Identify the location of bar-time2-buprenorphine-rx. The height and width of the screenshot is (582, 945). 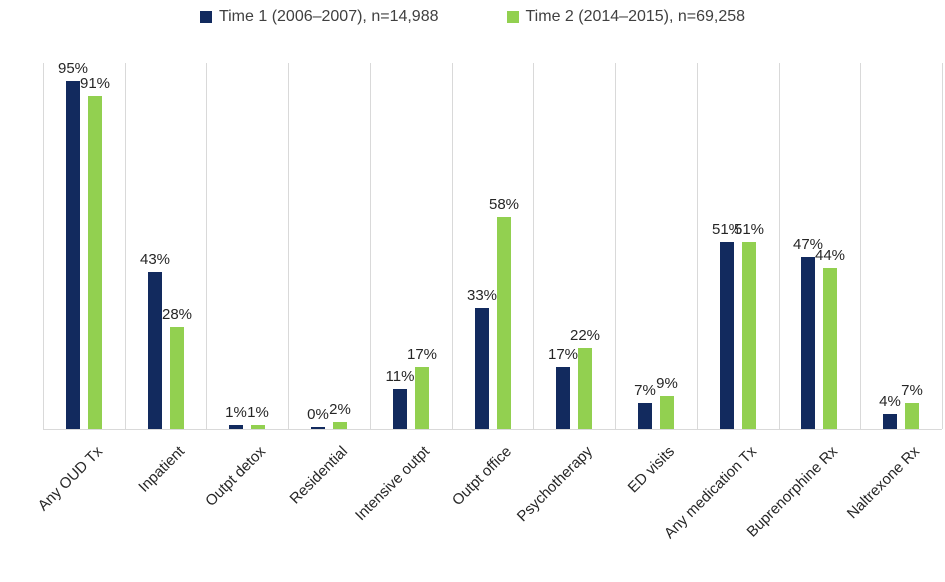
(830, 348).